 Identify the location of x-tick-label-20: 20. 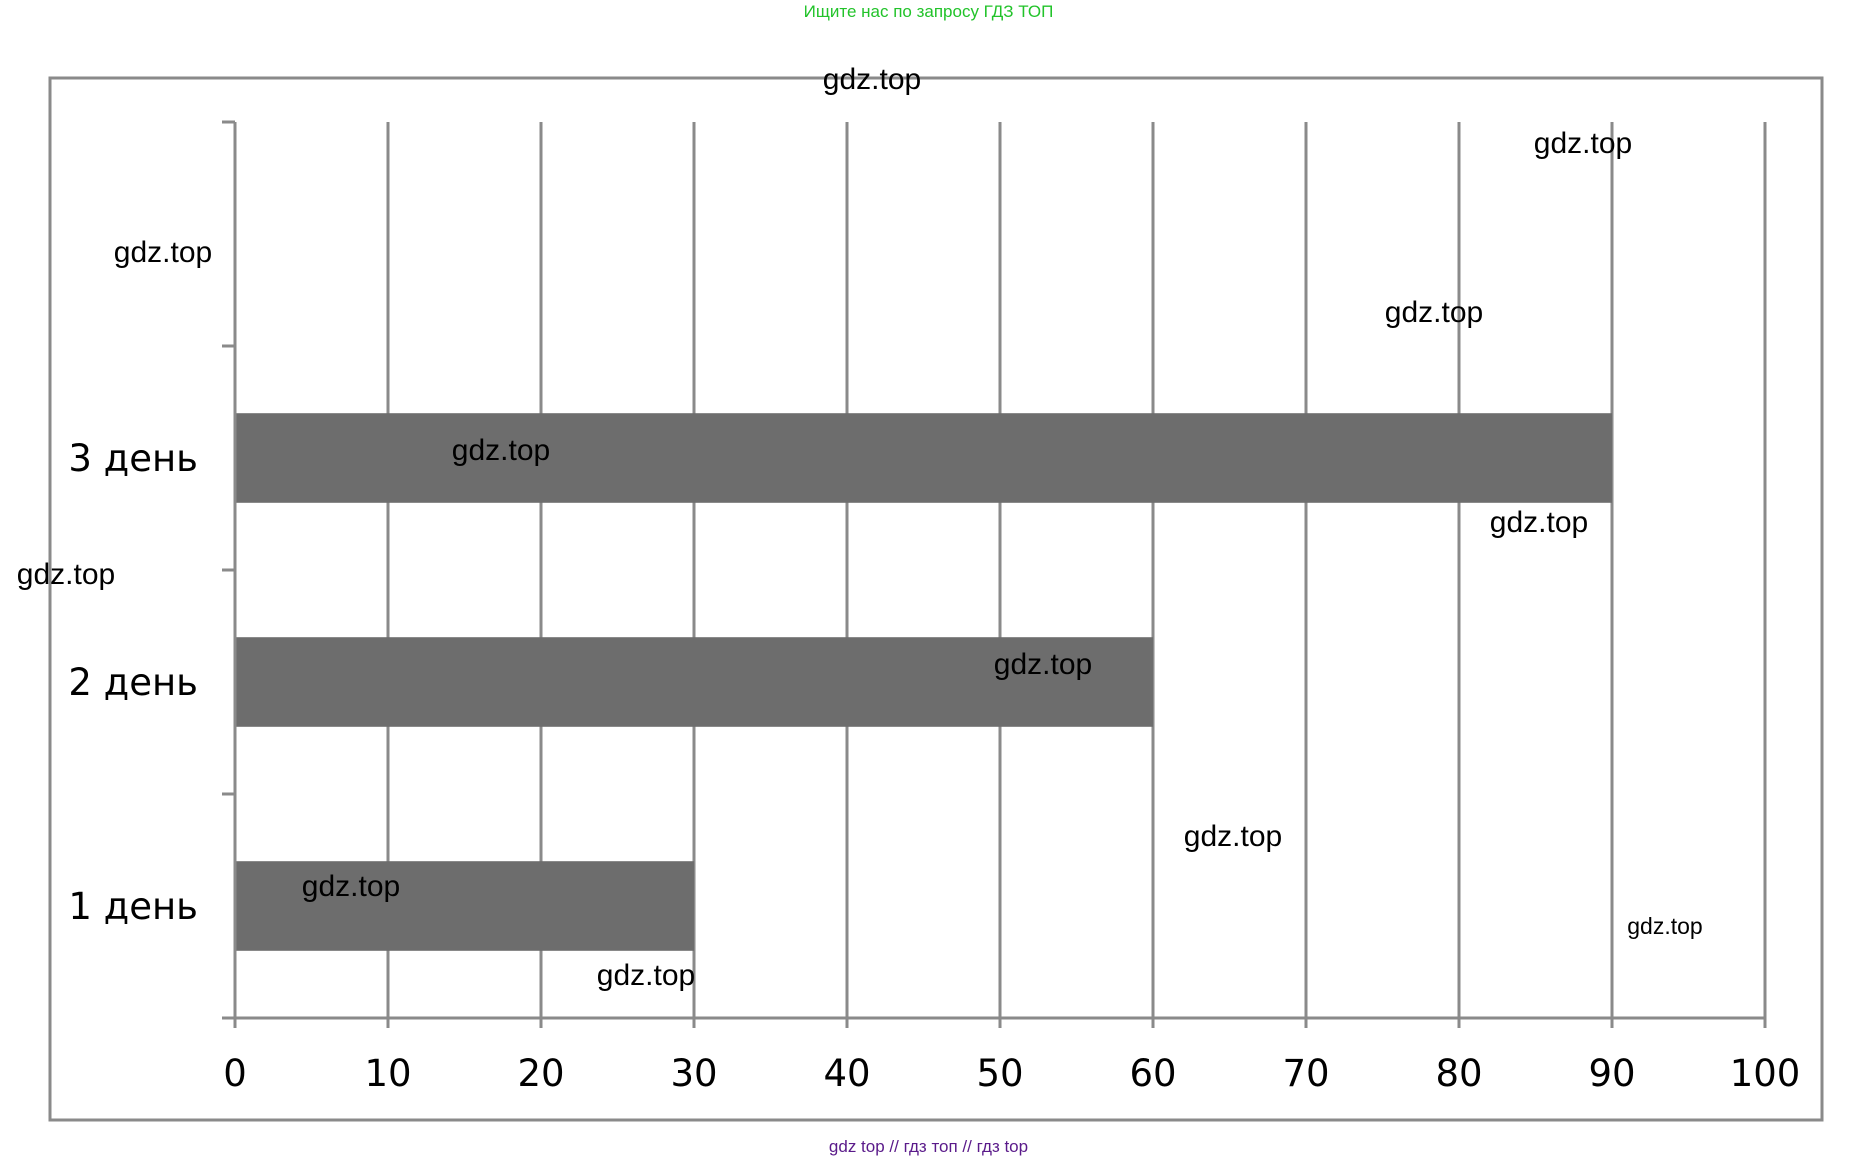
(540, 1073).